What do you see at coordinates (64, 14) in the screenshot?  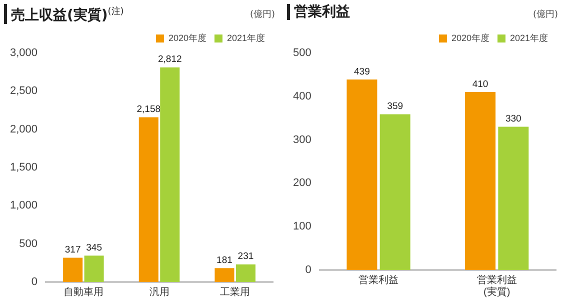 I see `chart-title: 売上収益(実質)$^{(注)}$` at bounding box center [64, 14].